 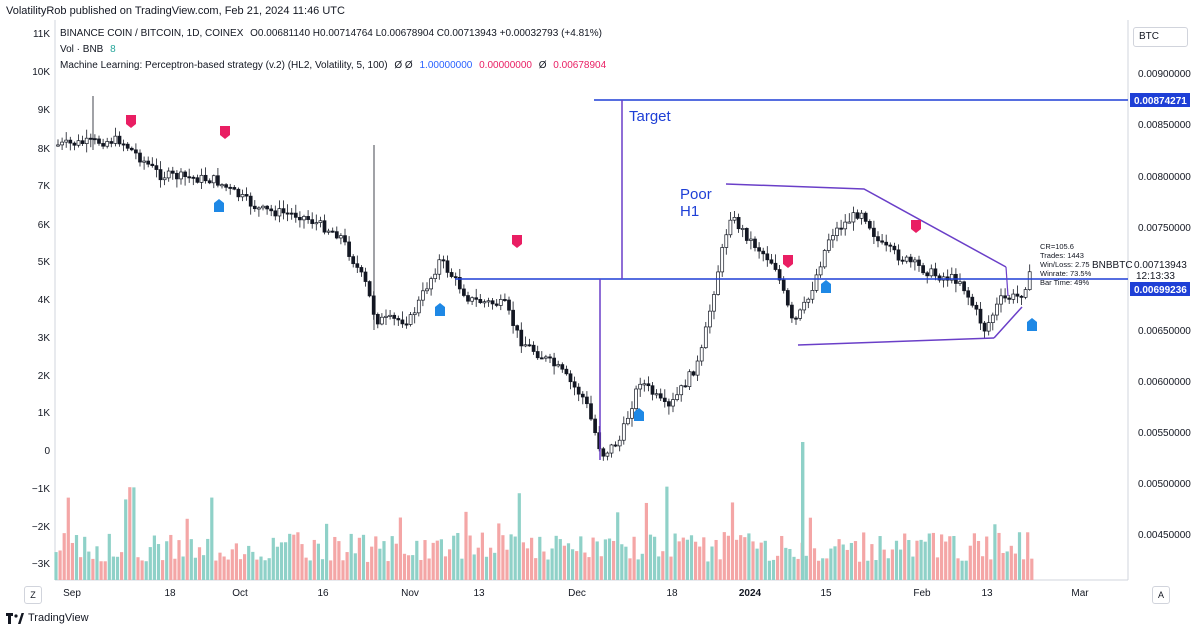 What do you see at coordinates (1065, 264) in the screenshot?
I see `strategy-stat: Win/Loss: 2.75` at bounding box center [1065, 264].